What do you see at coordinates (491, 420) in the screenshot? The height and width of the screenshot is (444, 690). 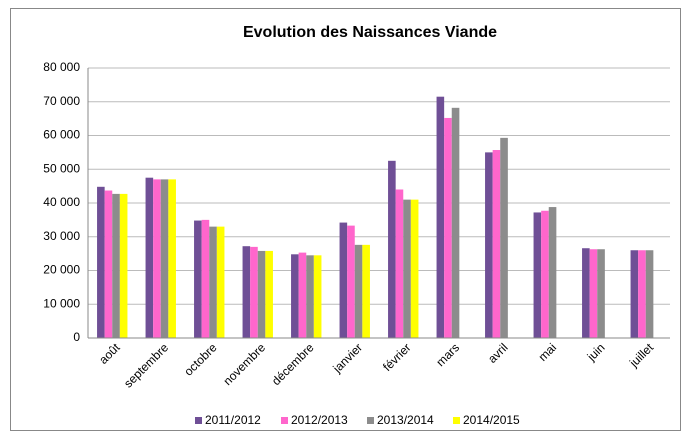 I see `legend-label: 2014/2015` at bounding box center [491, 420].